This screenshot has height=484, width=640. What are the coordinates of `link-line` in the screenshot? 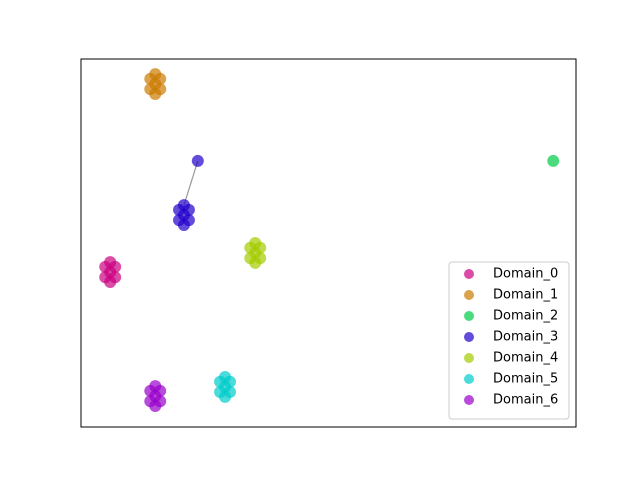 It's located at (191, 183).